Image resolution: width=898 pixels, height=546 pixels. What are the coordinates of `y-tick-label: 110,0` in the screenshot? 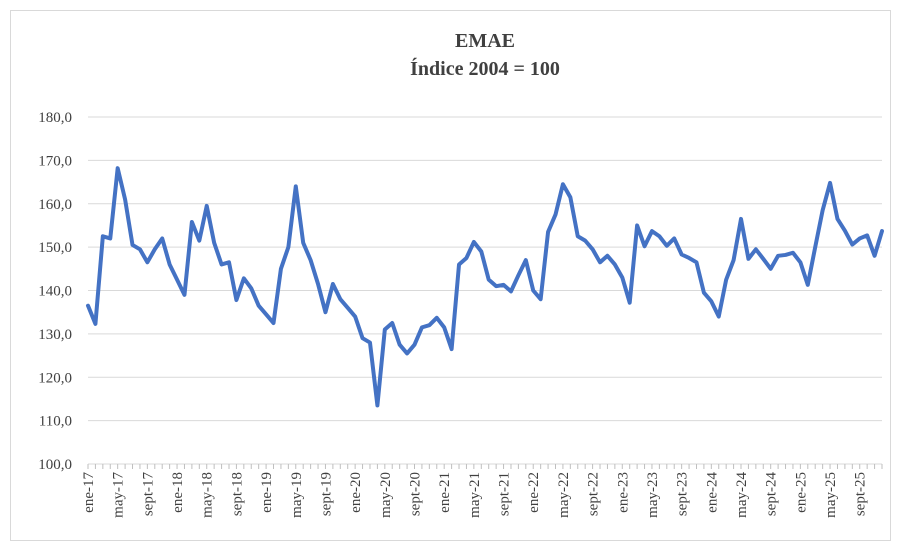 It's located at (55, 422).